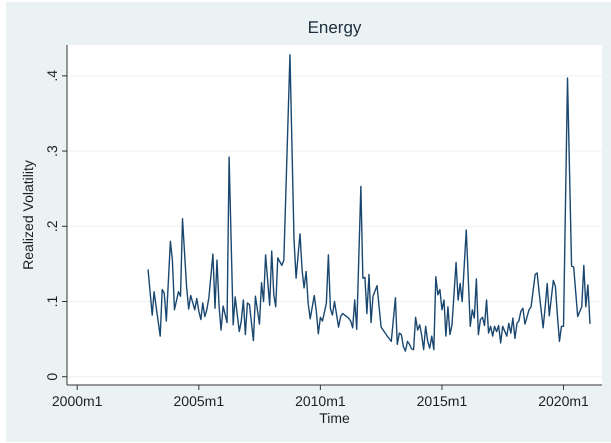 This screenshot has height=443, width=611. What do you see at coordinates (52, 76) in the screenshot?
I see `y-tick-label: .4` at bounding box center [52, 76].